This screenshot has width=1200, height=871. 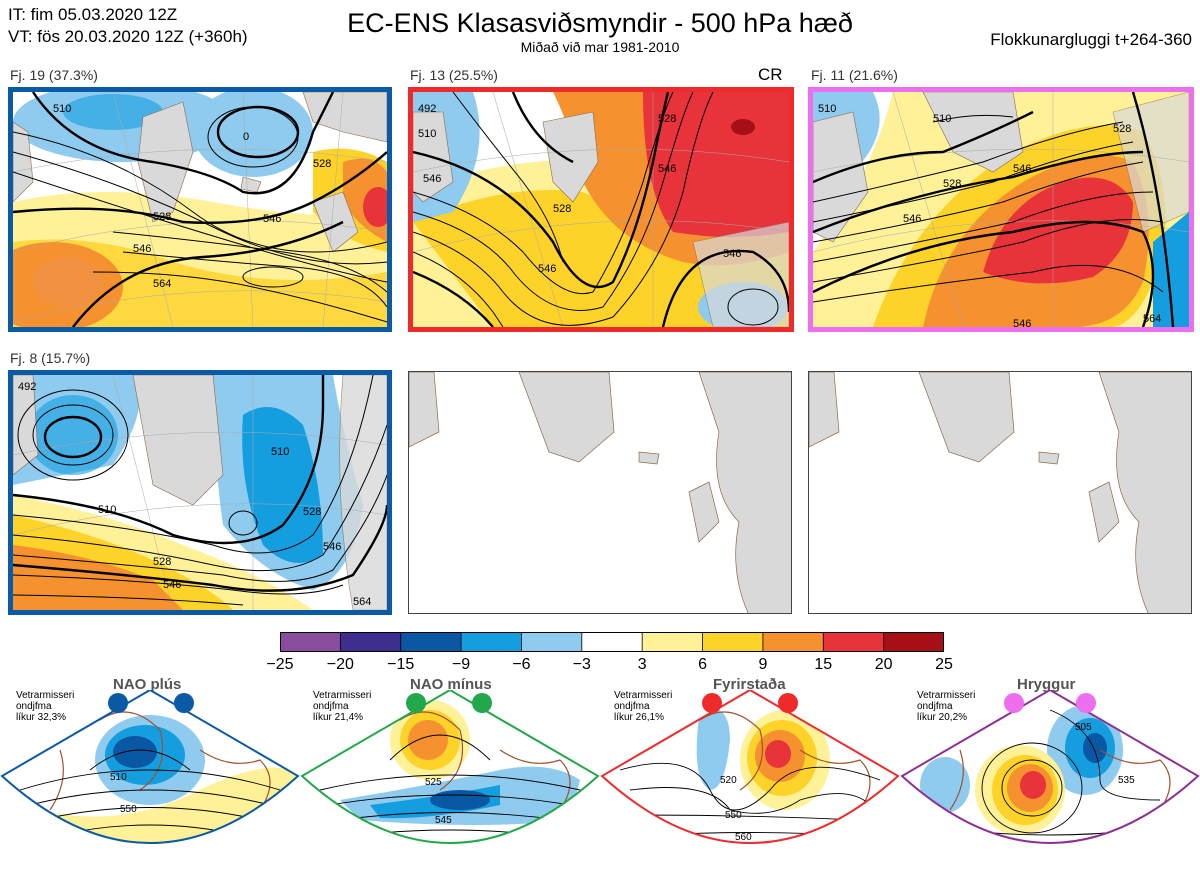 I want to click on regime-label-ridge: Hryggur, so click(x=1046, y=684).